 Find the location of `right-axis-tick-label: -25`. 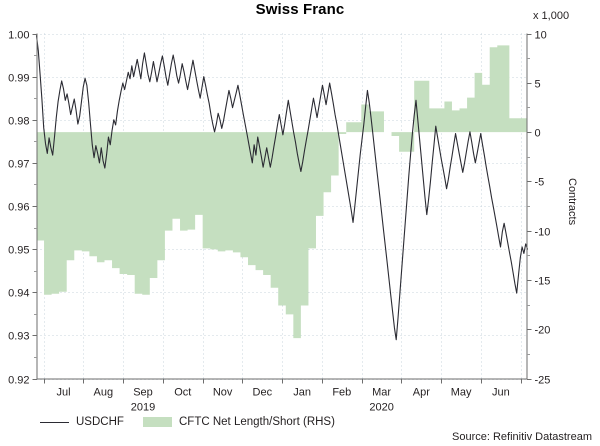

right-axis-tick-label: -25 is located at coordinates (543, 381).